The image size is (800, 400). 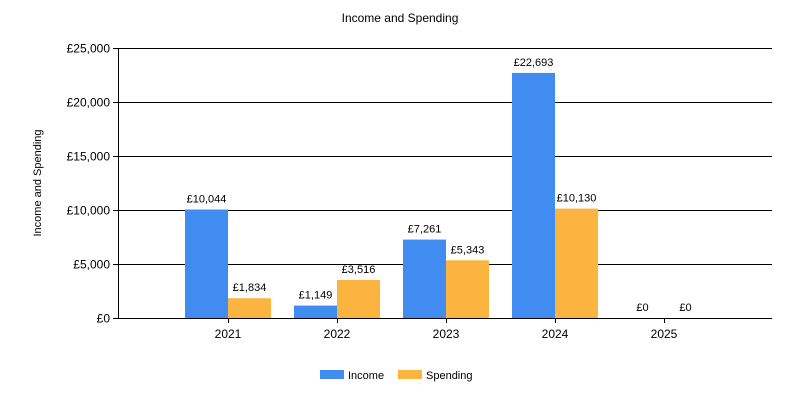 What do you see at coordinates (332, 374) in the screenshot?
I see `legend-swatch-income` at bounding box center [332, 374].